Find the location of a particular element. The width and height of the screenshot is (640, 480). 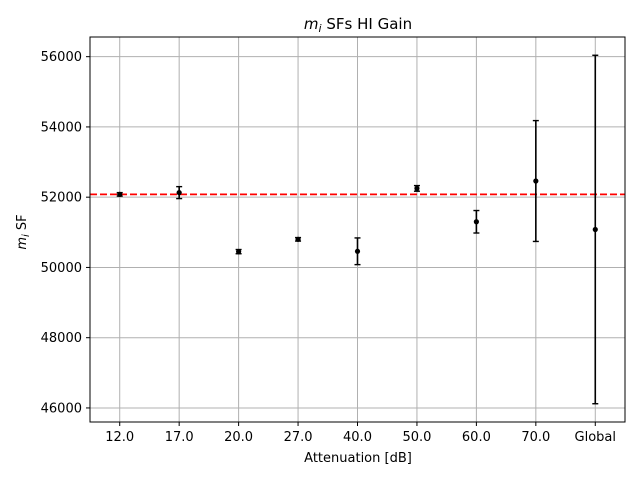

x-tick-label: 40.0 is located at coordinates (357, 437).